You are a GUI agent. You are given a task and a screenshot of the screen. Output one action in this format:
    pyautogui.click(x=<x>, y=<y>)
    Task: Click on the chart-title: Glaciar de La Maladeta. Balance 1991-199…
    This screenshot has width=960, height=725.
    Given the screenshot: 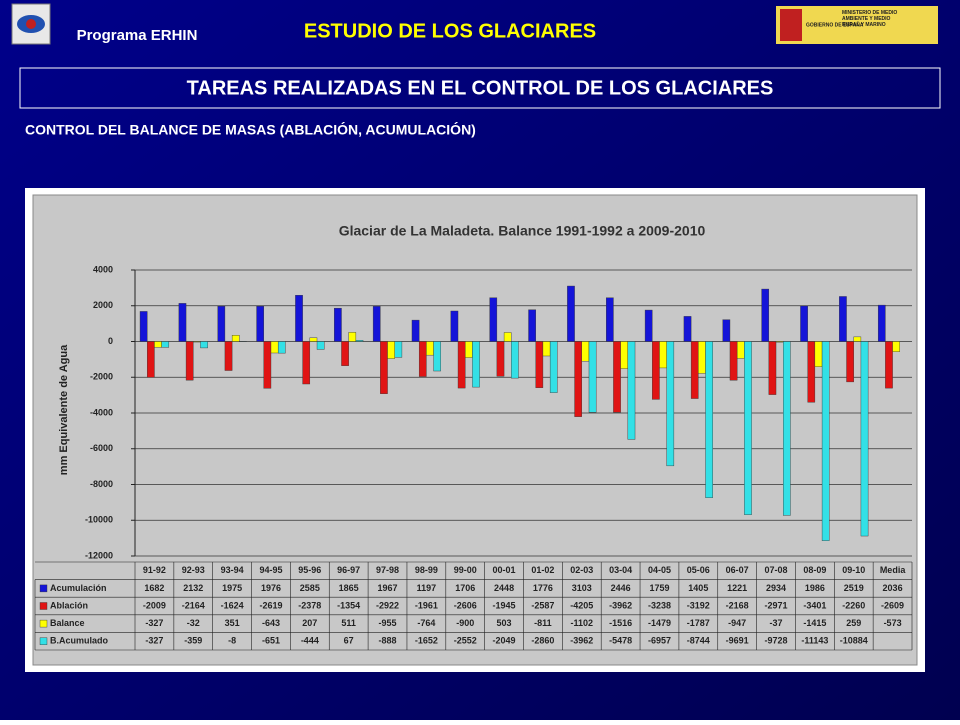 What is the action you would take?
    pyautogui.click(x=522, y=231)
    